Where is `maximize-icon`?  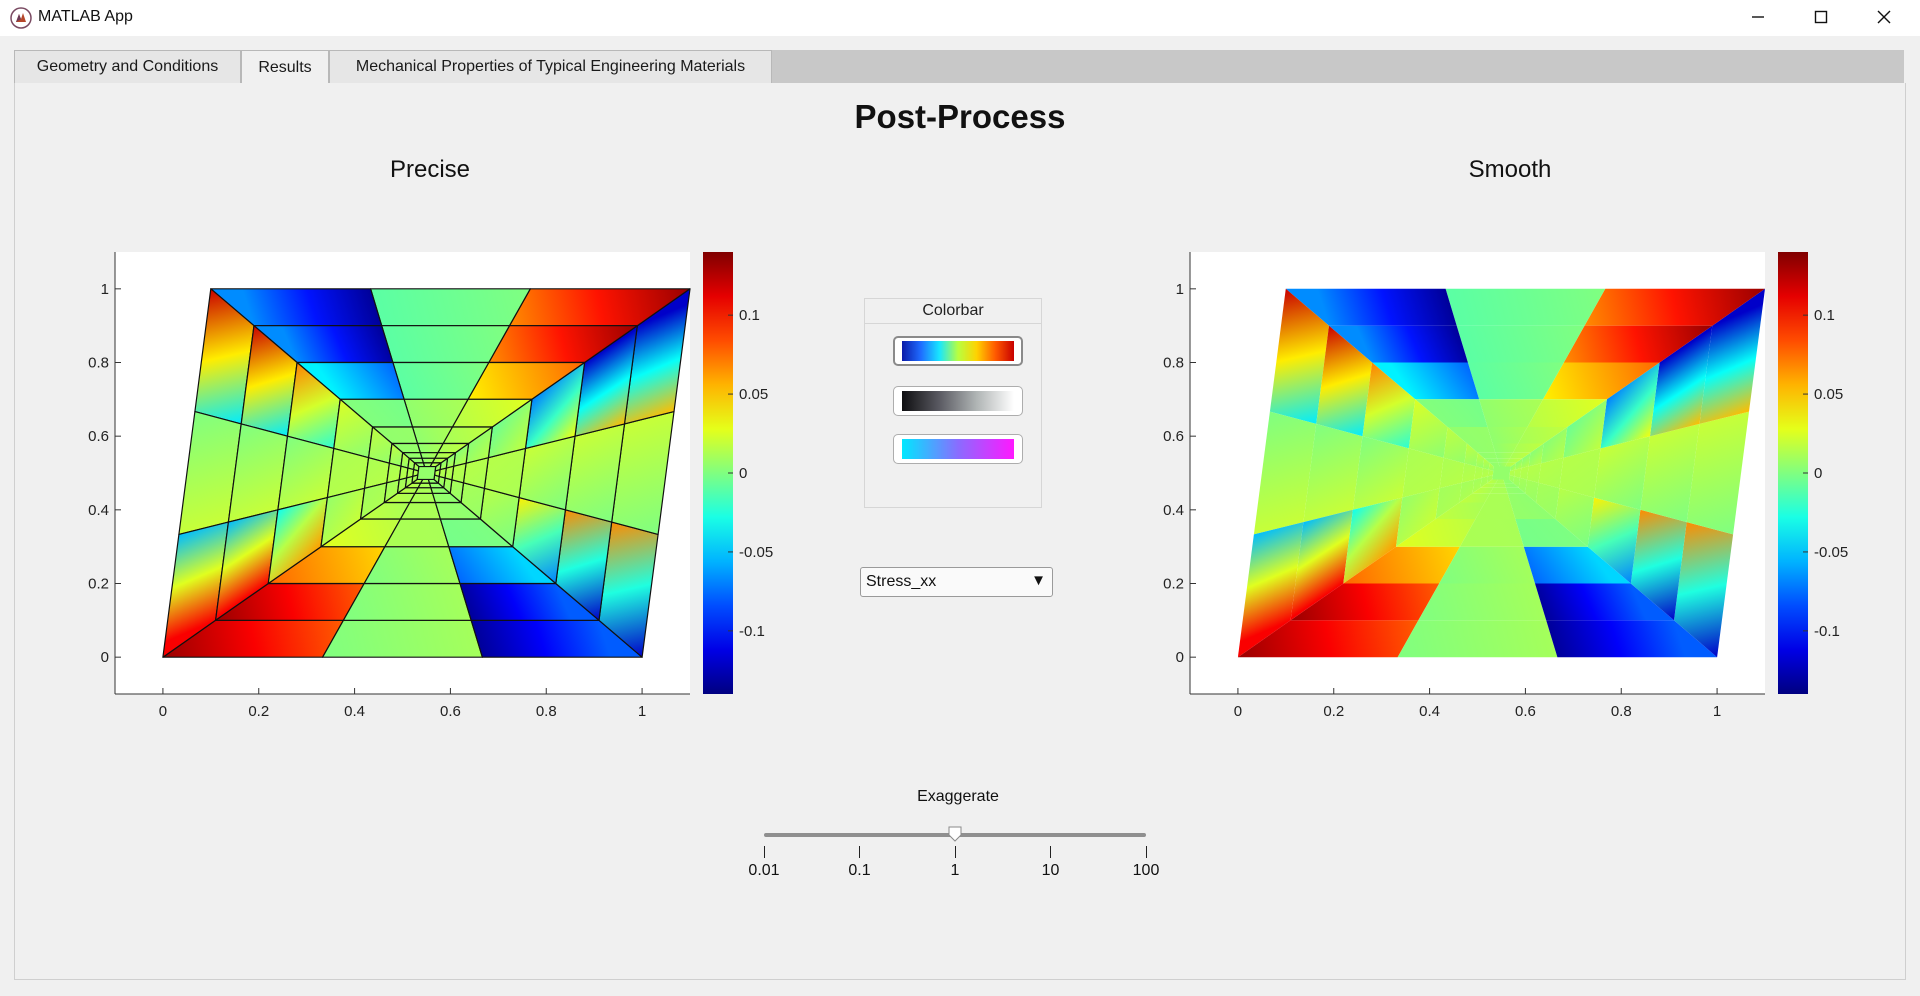
maximize-icon is located at coordinates (1821, 17).